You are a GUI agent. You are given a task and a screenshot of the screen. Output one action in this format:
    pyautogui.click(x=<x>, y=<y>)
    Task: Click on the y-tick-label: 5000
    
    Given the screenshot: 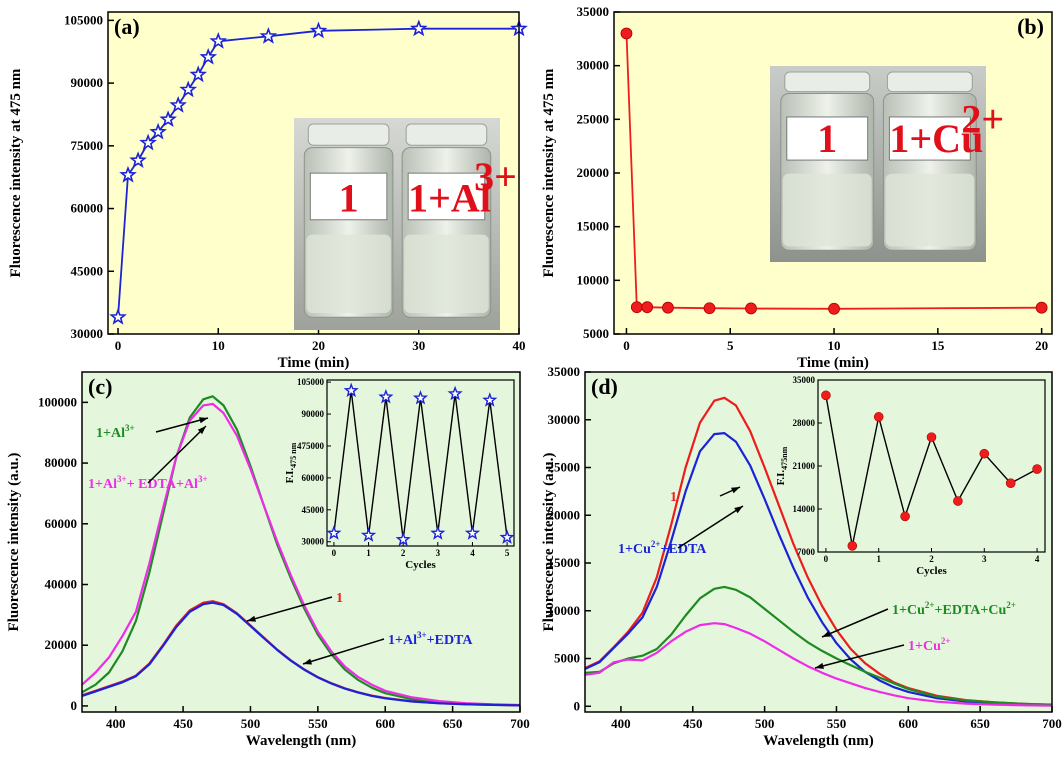 What is the action you would take?
    pyautogui.click(x=567, y=658)
    